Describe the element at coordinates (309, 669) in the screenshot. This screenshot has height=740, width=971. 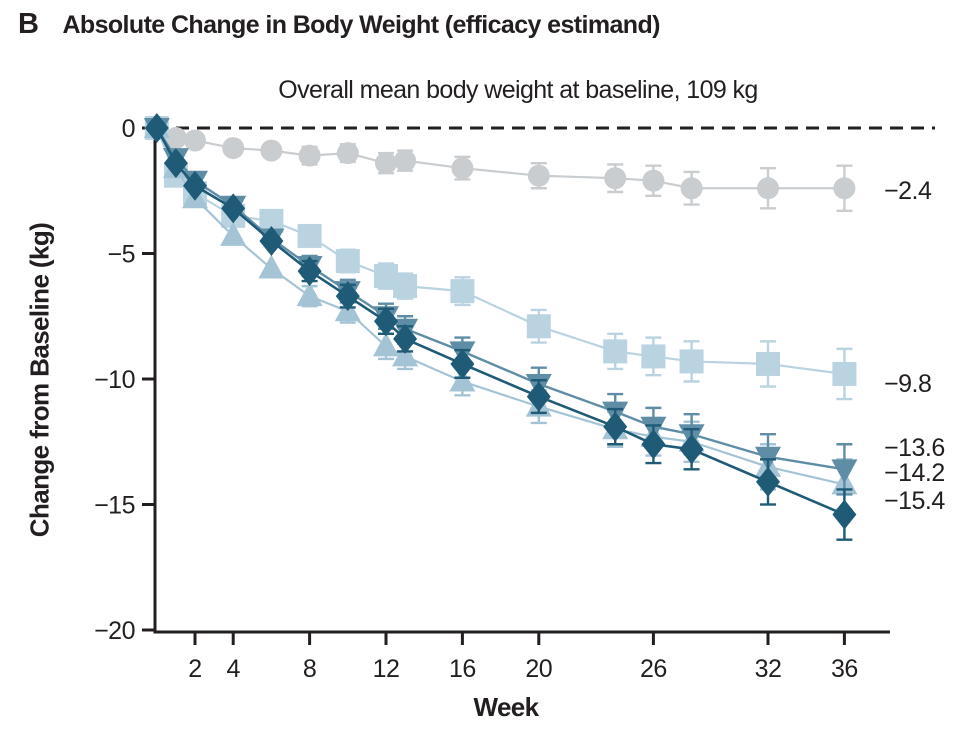
I see `x-tick-label: 8` at that location.